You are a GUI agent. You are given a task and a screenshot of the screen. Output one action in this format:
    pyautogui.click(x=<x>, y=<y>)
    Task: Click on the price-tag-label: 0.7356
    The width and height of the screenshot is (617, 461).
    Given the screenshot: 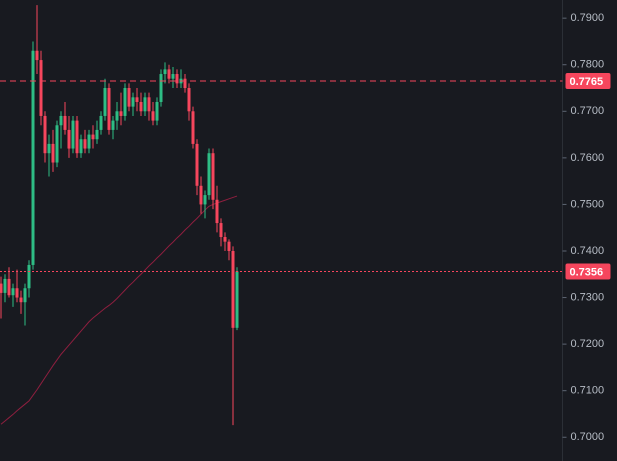 What is the action you would take?
    pyautogui.click(x=587, y=272)
    